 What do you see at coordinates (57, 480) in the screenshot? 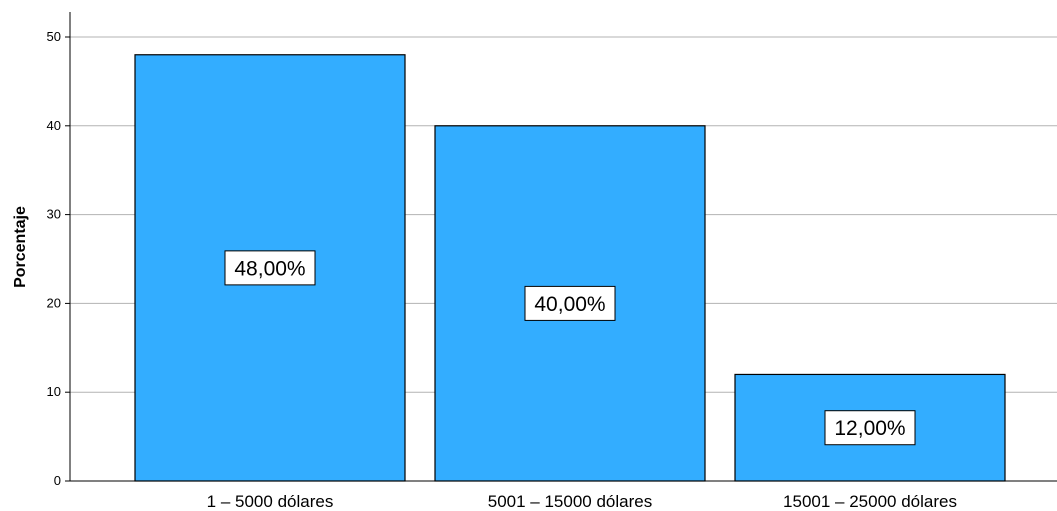
I see `y-tick-label: 0` at bounding box center [57, 480].